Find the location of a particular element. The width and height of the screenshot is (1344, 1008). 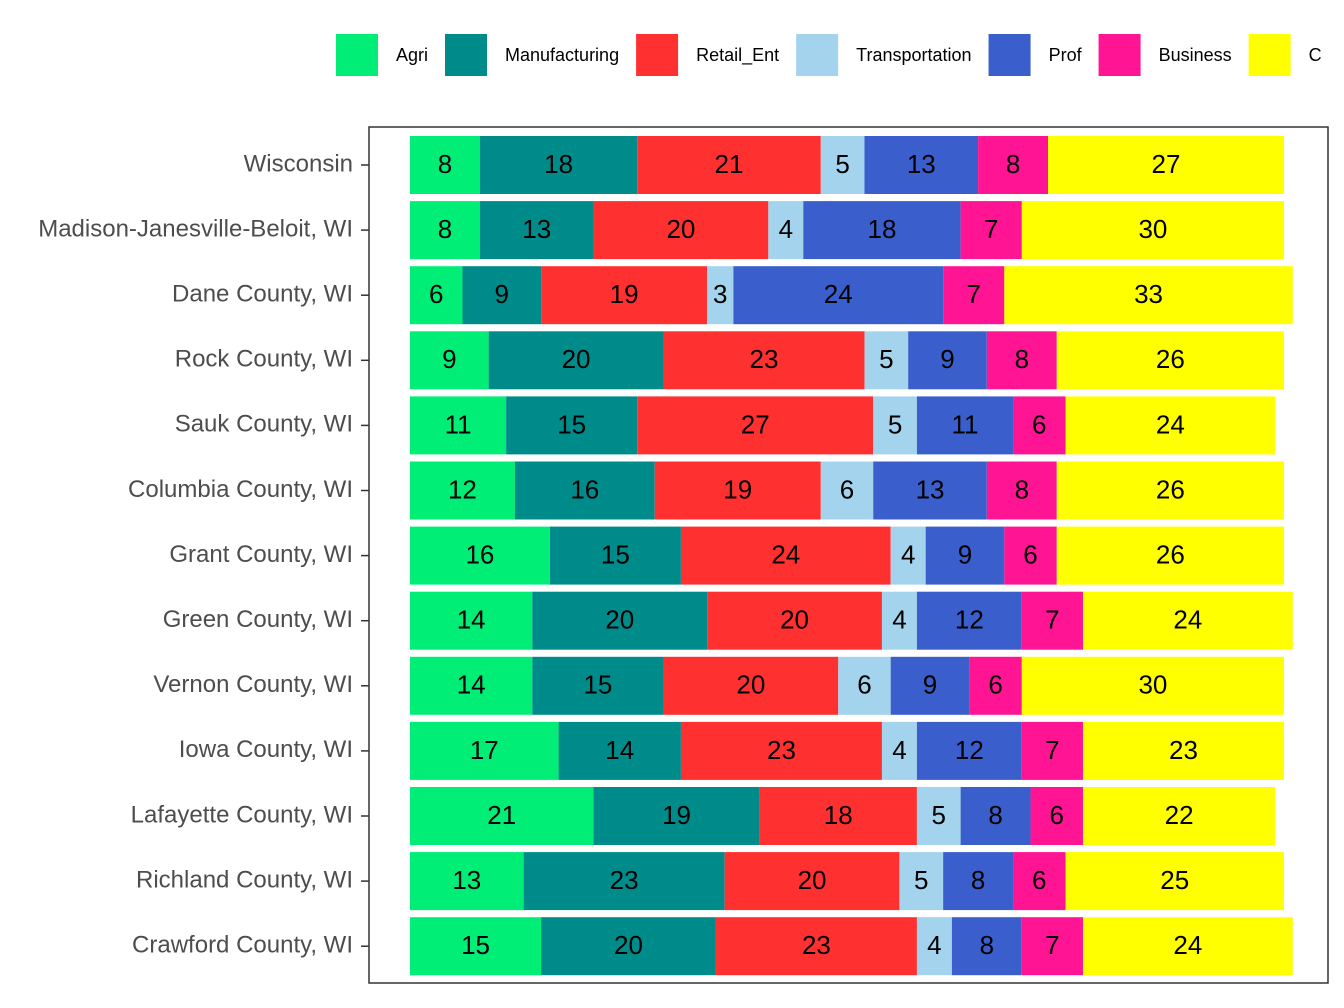

value-label: 30 is located at coordinates (1152, 229).